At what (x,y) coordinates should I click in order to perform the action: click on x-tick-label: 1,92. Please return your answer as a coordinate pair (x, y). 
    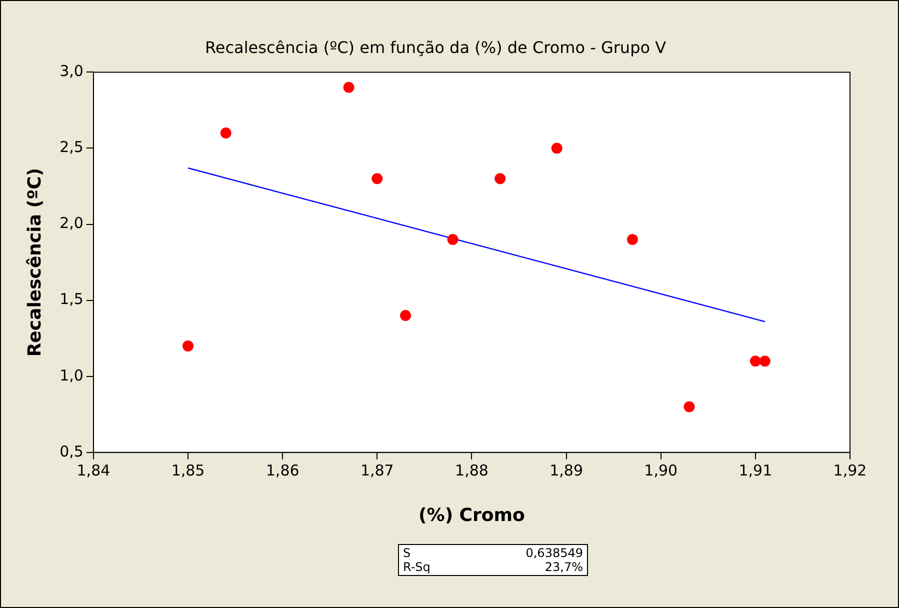
    Looking at the image, I should click on (850, 470).